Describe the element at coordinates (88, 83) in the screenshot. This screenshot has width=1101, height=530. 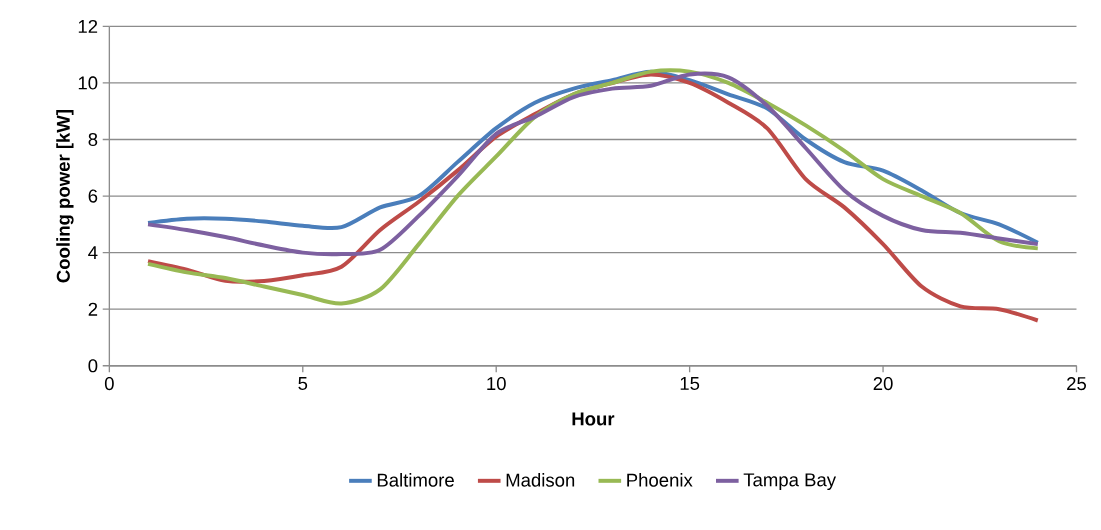
I see `y-tick-label: 10` at that location.